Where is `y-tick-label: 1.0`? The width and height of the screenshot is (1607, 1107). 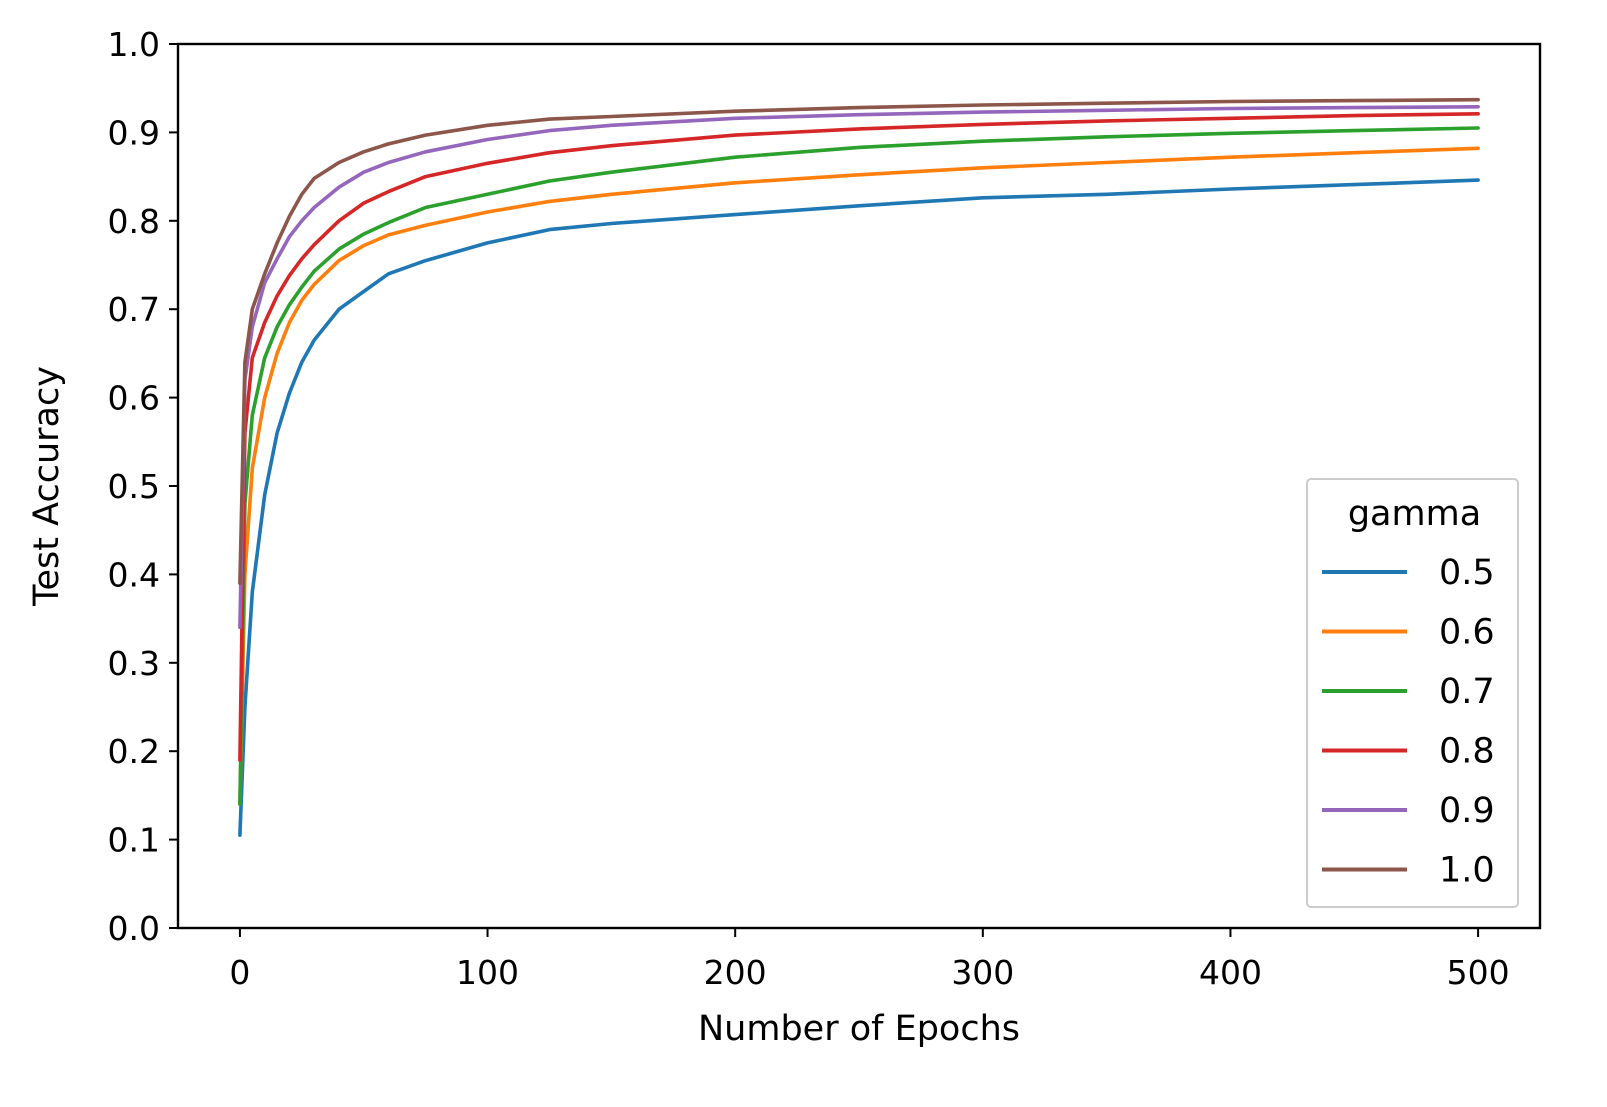 y-tick-label: 1.0 is located at coordinates (134, 44).